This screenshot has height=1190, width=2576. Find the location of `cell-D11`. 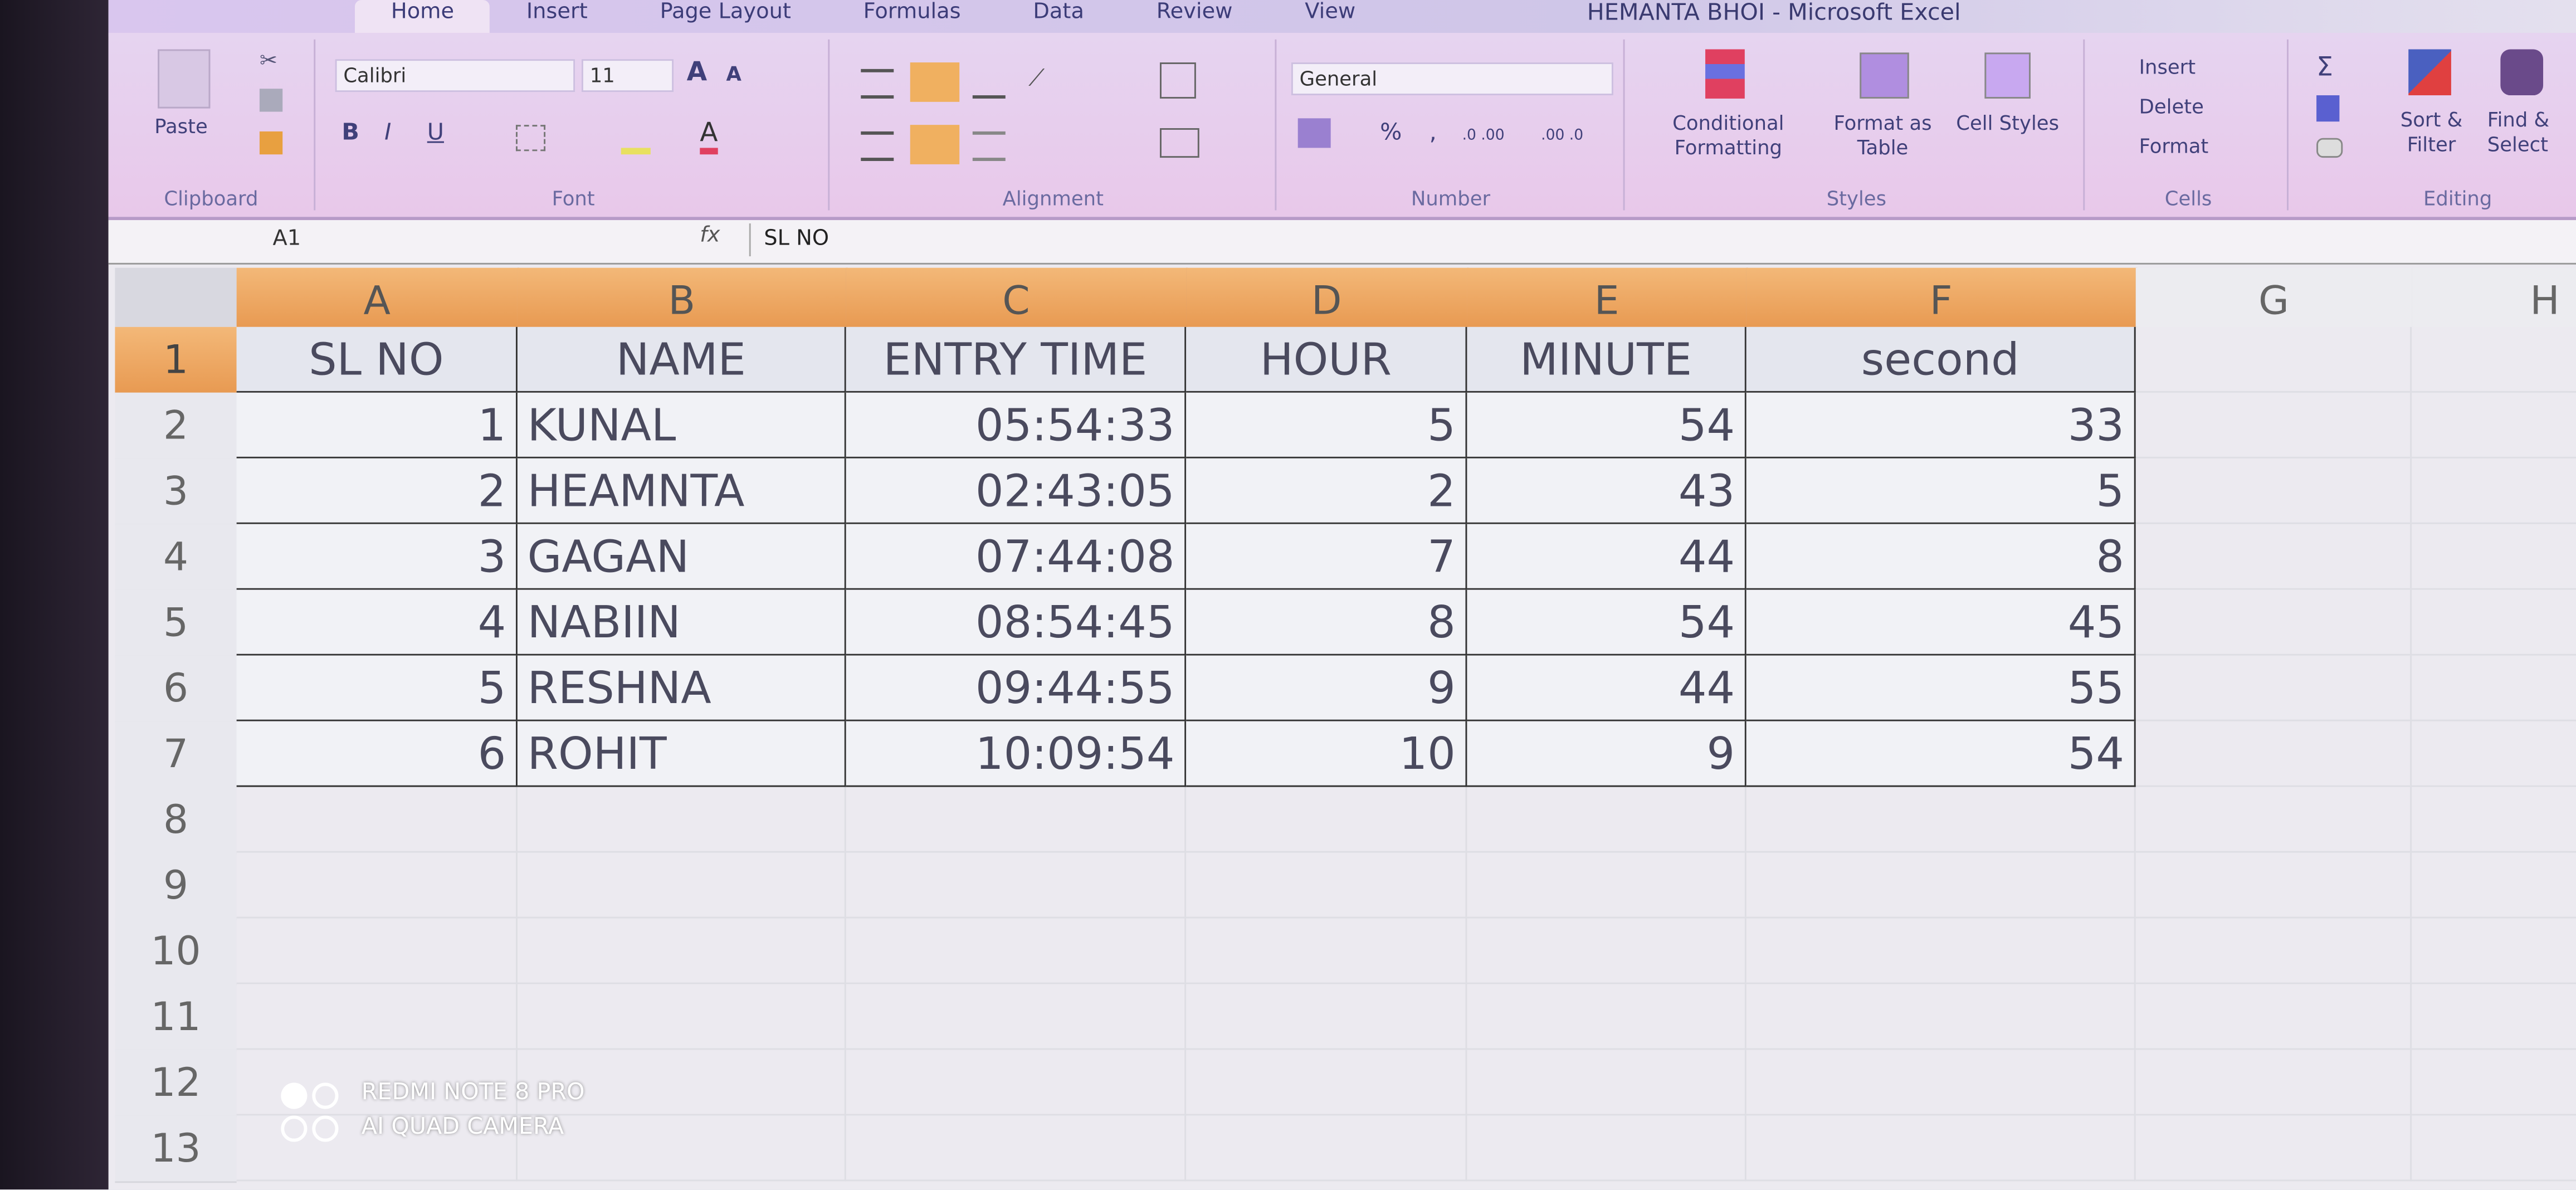

cell-D11 is located at coordinates (1326, 1017).